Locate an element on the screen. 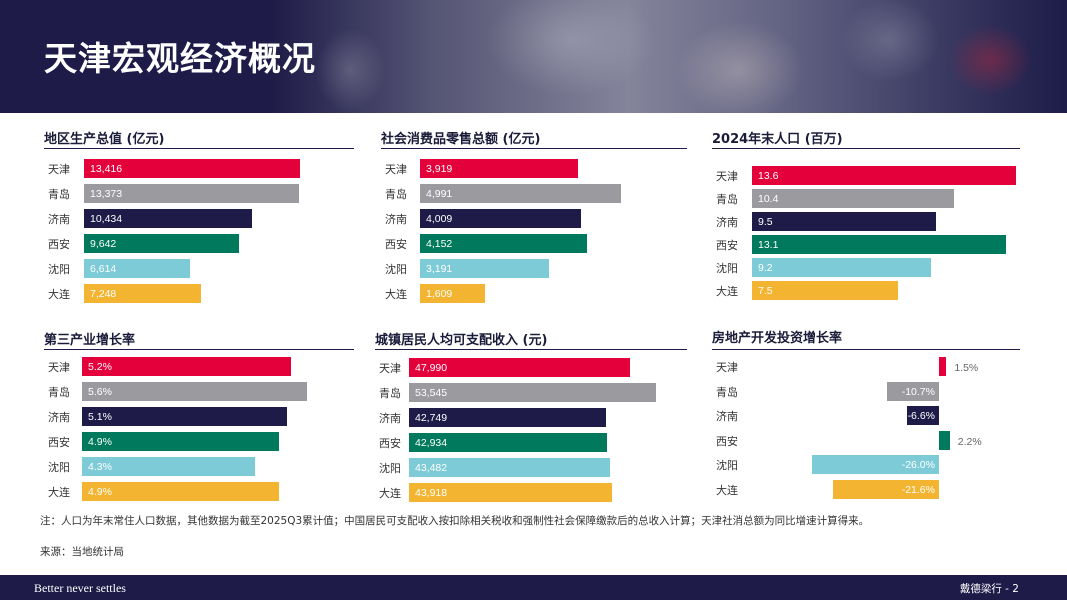 Image resolution: width=1067 pixels, height=600 pixels. data-label: 3,191 is located at coordinates (439, 269).